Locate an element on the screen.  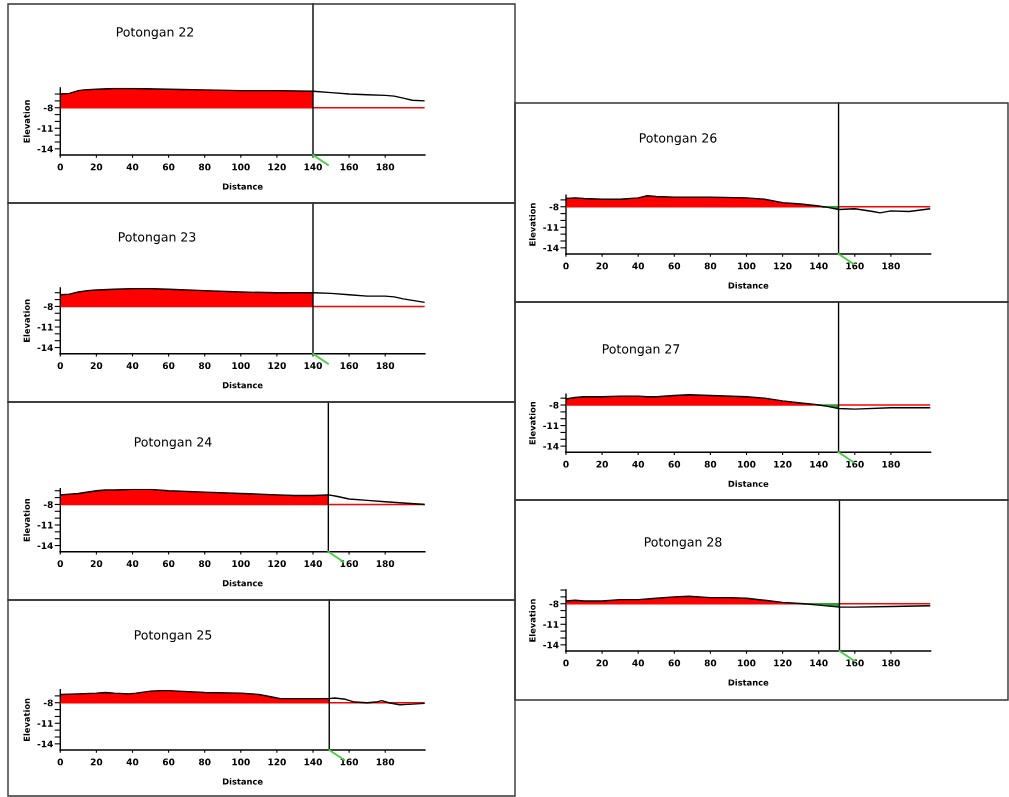
chart-title: Potongan 24 is located at coordinates (173, 443).